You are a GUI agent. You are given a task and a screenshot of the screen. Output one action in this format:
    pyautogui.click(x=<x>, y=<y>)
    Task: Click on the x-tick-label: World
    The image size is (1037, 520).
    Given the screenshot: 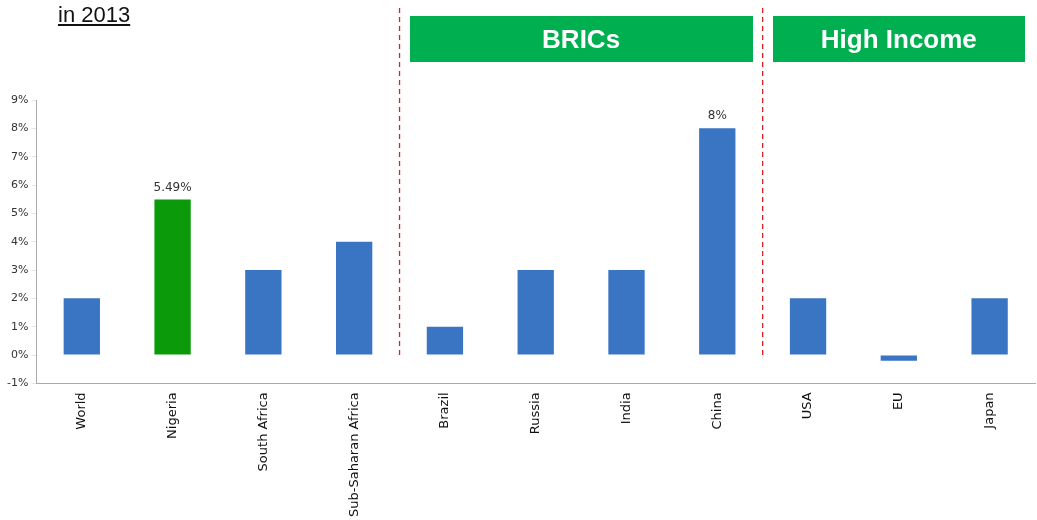 What is the action you would take?
    pyautogui.click(x=81, y=411)
    